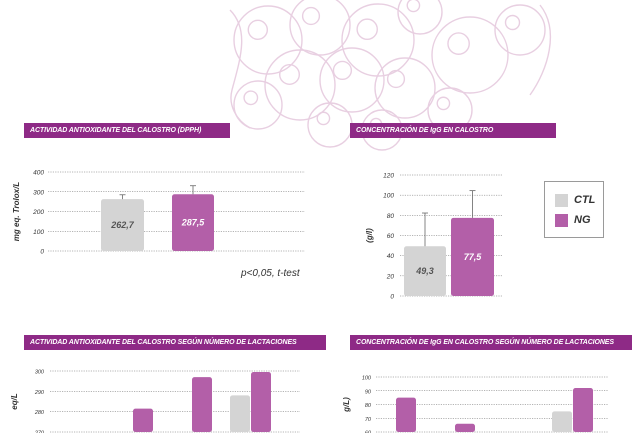  Describe the element at coordinates (14, 401) in the screenshot. I see `y-axis-label: eq/L` at that location.